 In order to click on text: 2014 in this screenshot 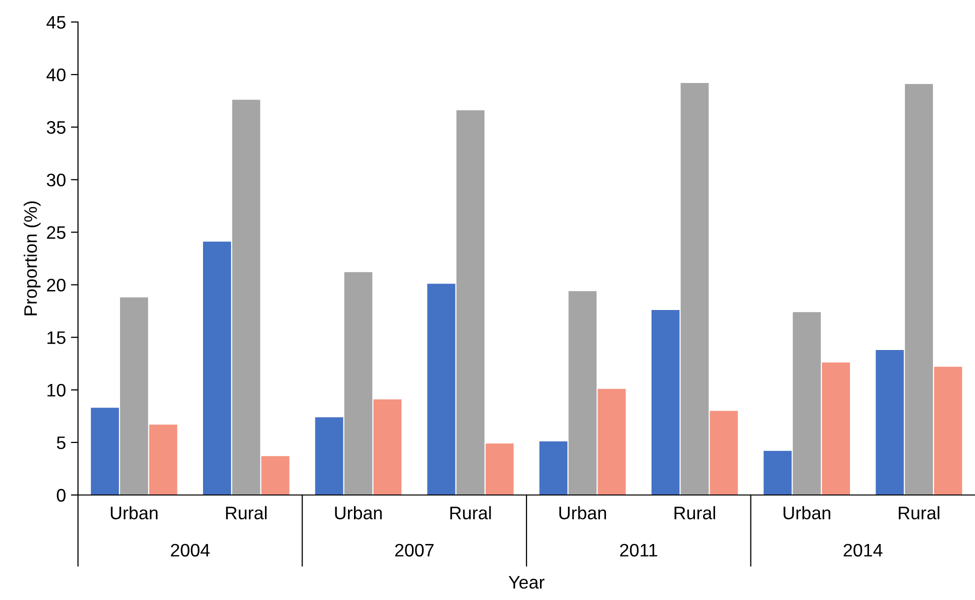, I will do `click(863, 550)`.